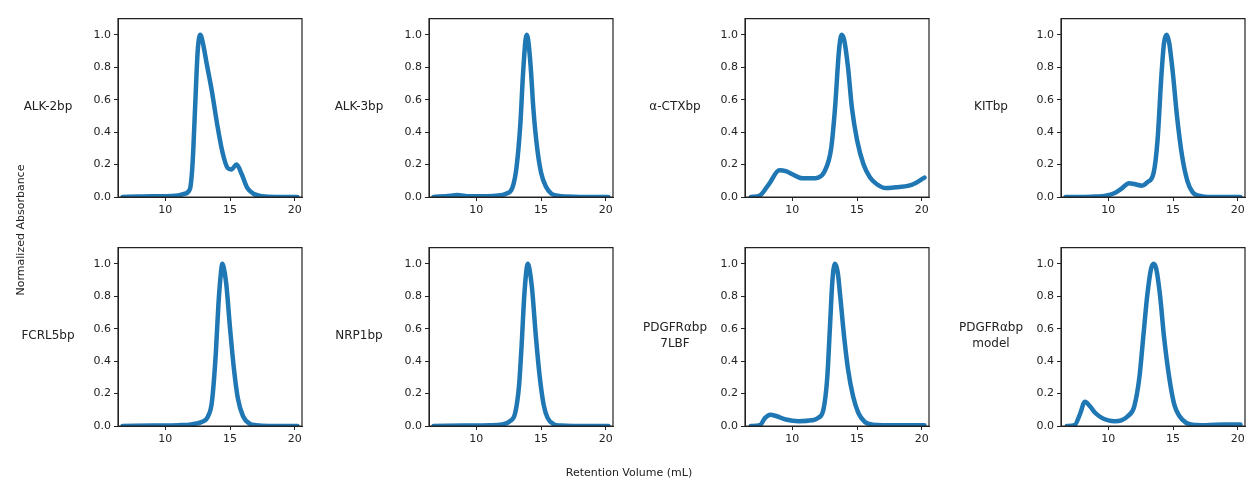 The height and width of the screenshot is (484, 1258). What do you see at coordinates (48, 106) in the screenshot?
I see `text: ALK-2bp` at bounding box center [48, 106].